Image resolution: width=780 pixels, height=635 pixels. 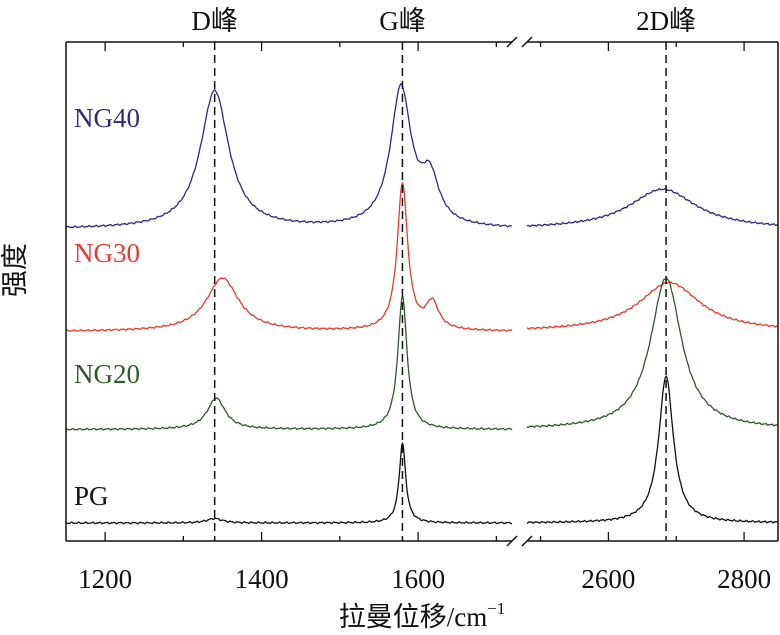 What do you see at coordinates (107, 118) in the screenshot?
I see `series-label-ng40: NG40` at bounding box center [107, 118].